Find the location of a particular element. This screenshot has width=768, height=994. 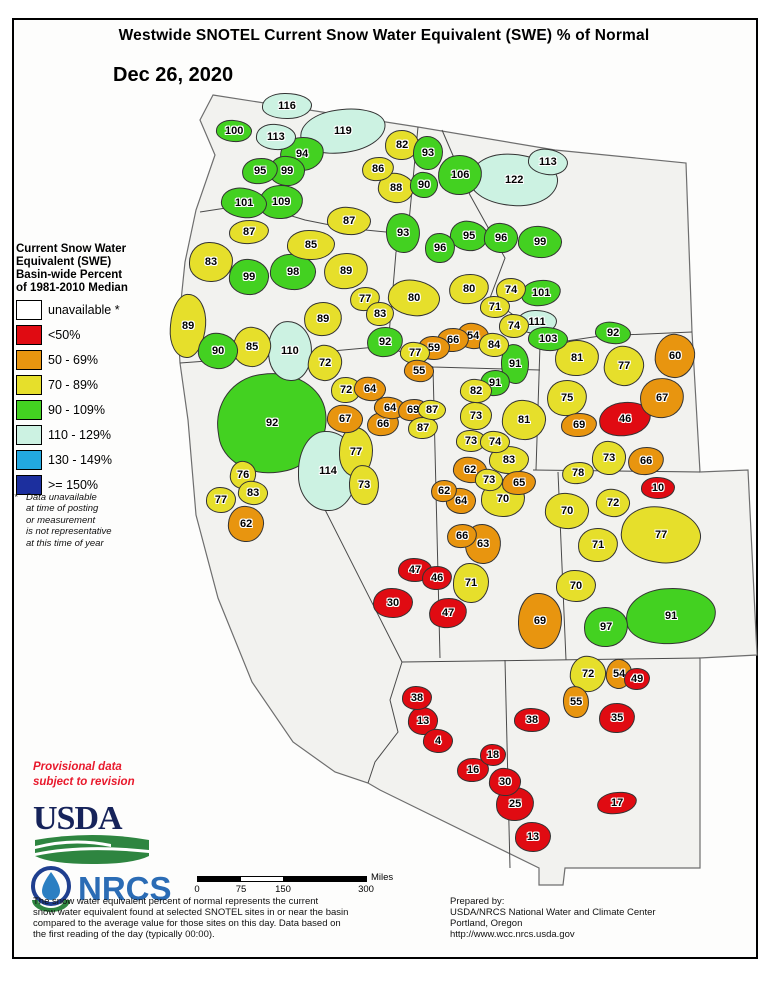

basin-value: 60 is located at coordinates (675, 356).